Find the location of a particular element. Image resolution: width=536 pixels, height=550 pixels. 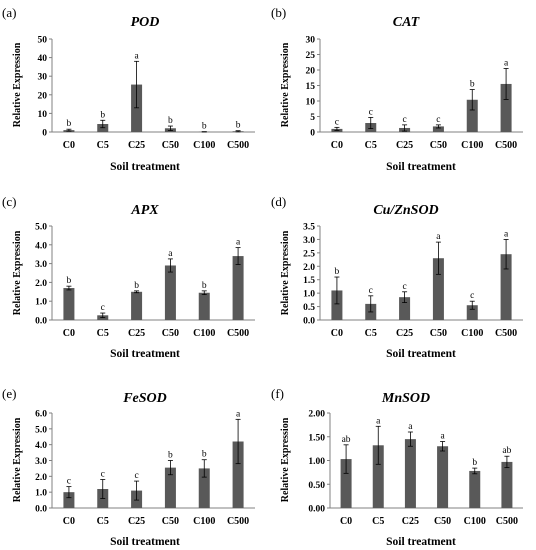

y-tick-label: 1.5 is located at coordinates (309, 281).